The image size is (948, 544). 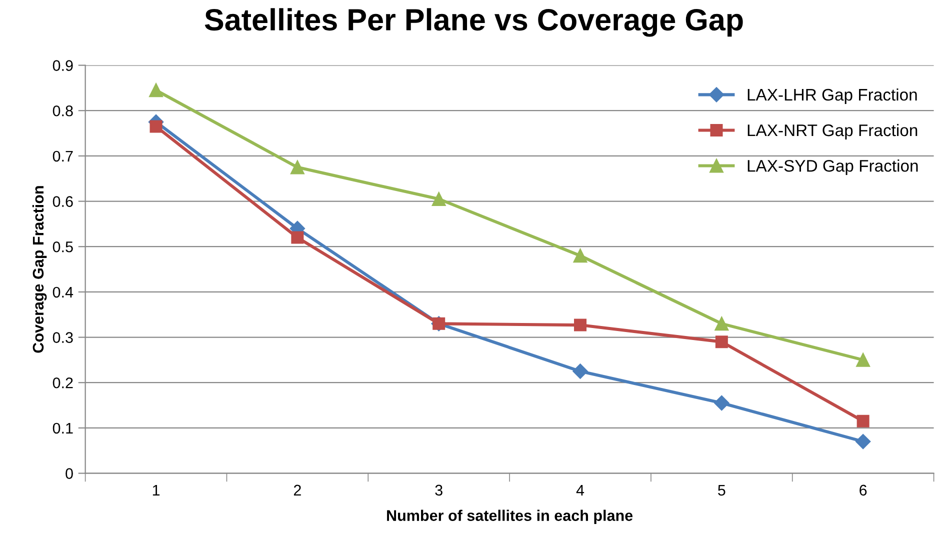 I want to click on x-axis-title: Number of satellites in each plane, so click(x=510, y=517).